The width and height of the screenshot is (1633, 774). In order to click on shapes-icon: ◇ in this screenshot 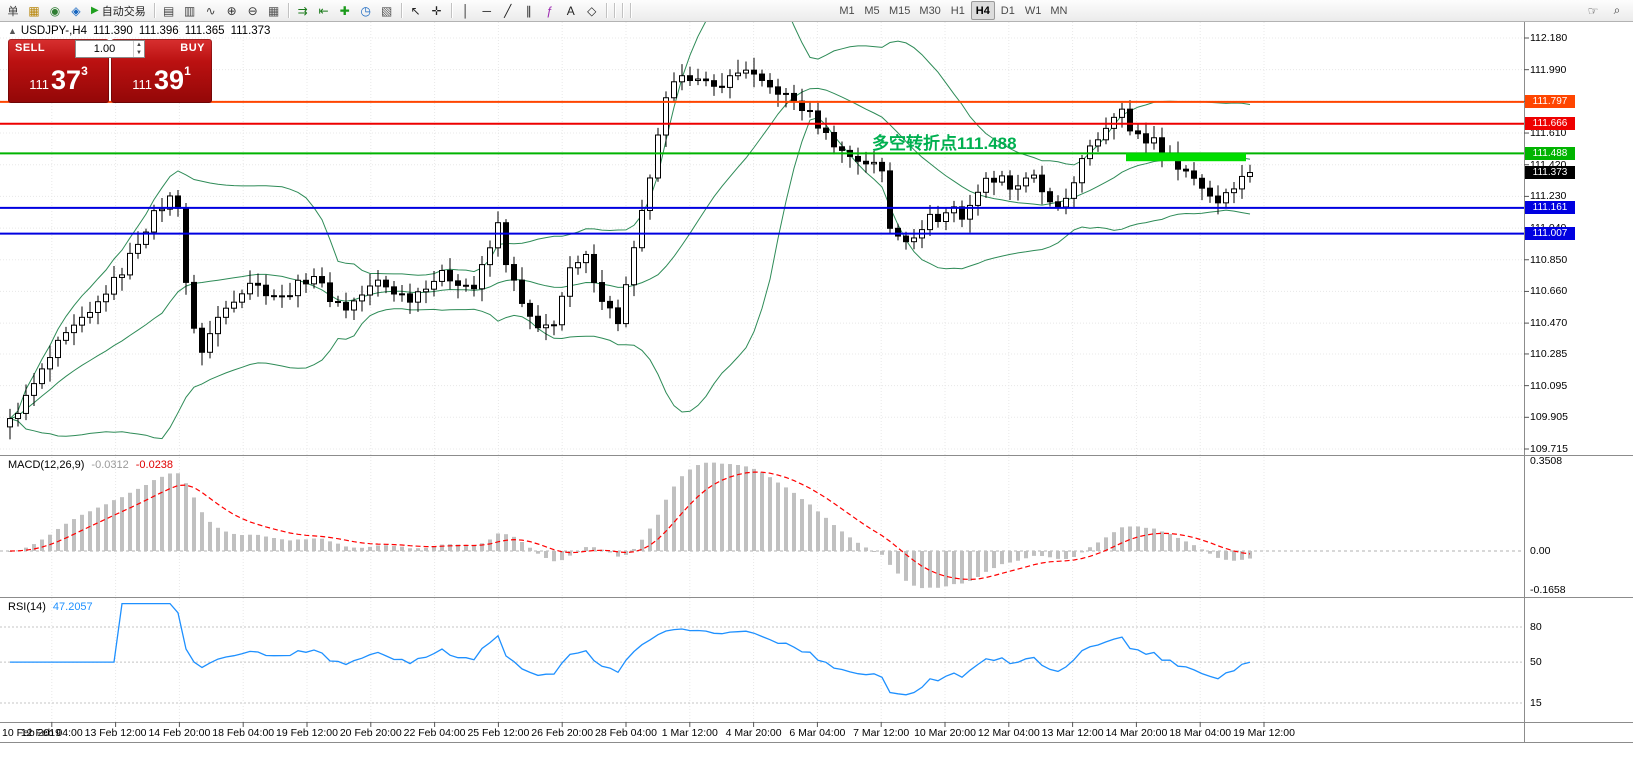, I will do `click(592, 10)`.